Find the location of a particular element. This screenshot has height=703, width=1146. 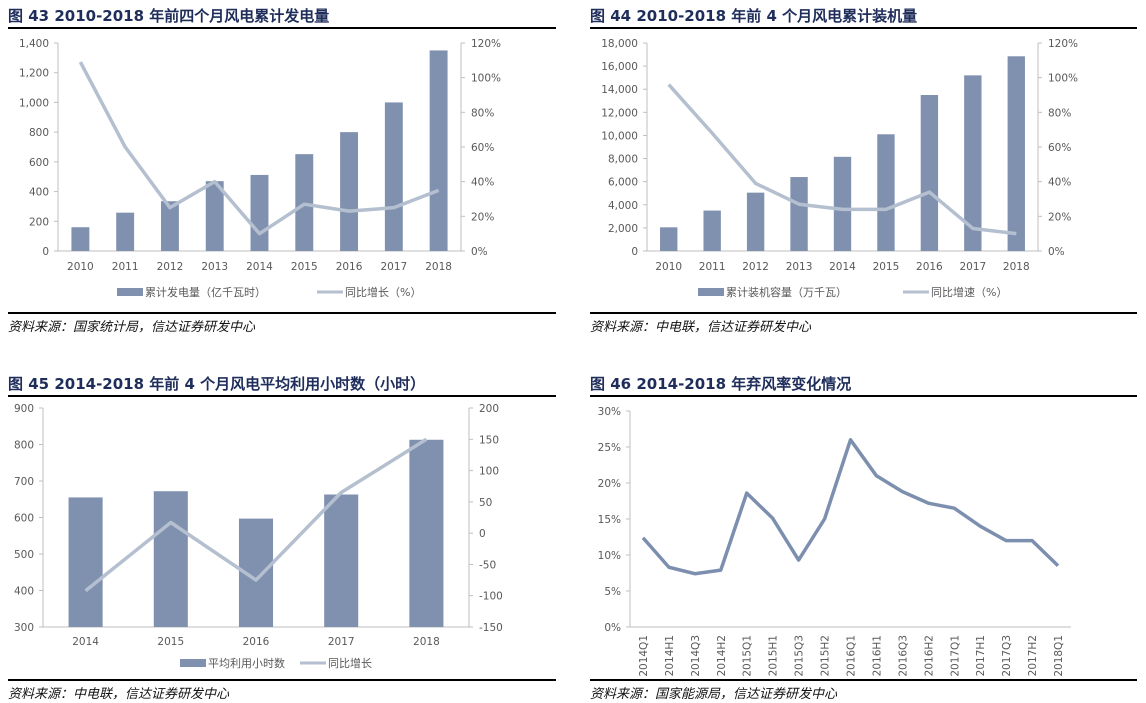

y-tick-label: 20% is located at coordinates (609, 484).